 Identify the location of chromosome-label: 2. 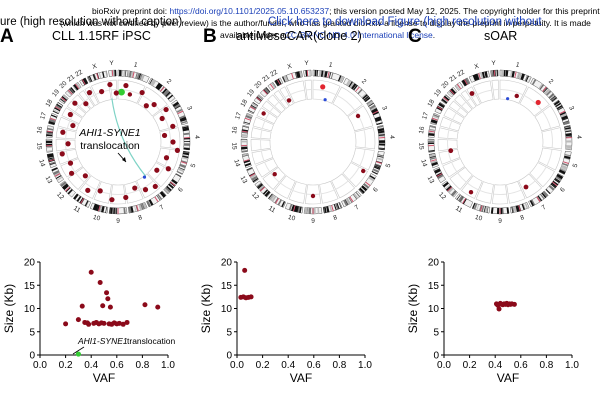
(169, 82).